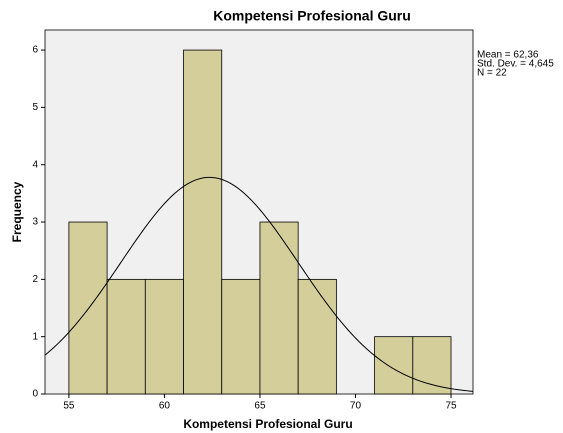  Describe the element at coordinates (165, 406) in the screenshot. I see `x-tick-label: 60` at that location.